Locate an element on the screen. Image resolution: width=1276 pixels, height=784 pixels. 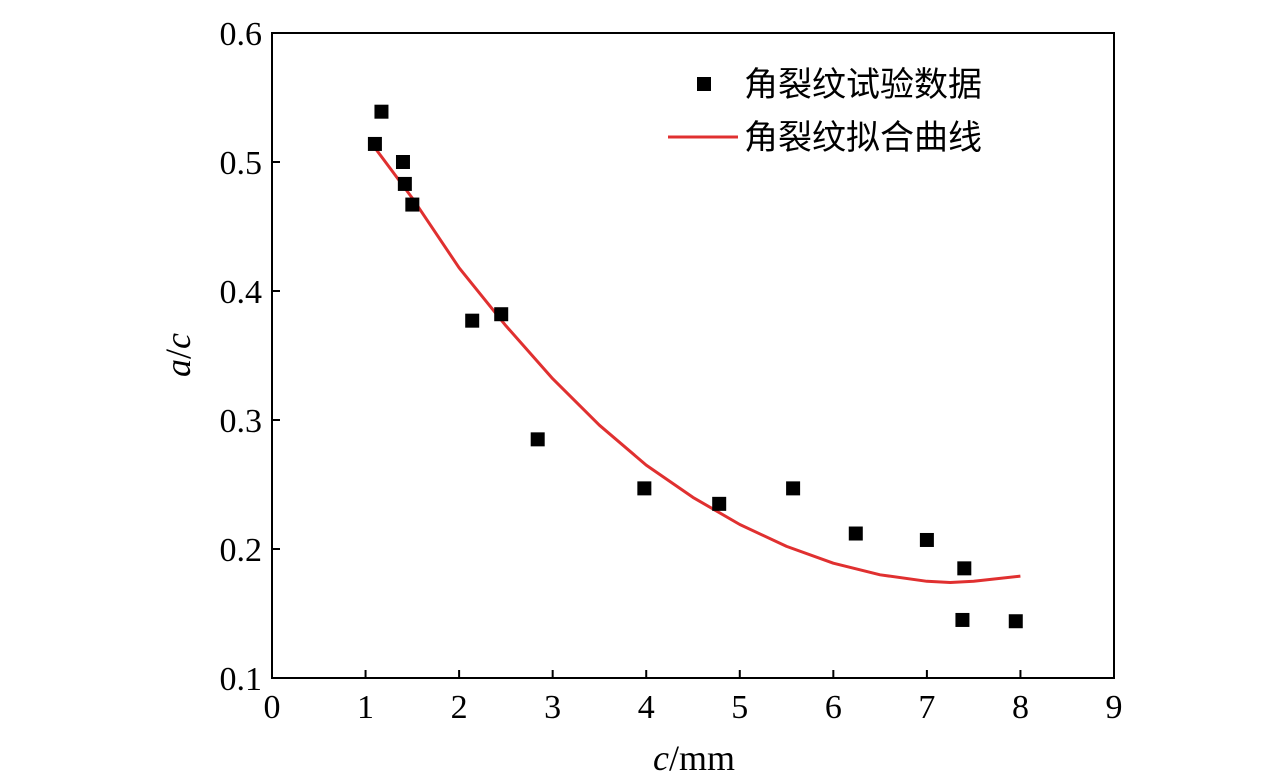
legend-scatter-label: 角裂纹试验数据 is located at coordinates (863, 85).